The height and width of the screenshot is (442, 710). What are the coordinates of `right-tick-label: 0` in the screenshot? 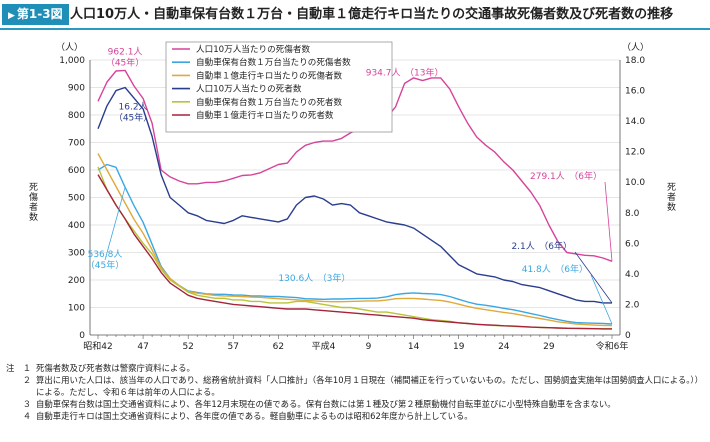 It's located at (628, 336).